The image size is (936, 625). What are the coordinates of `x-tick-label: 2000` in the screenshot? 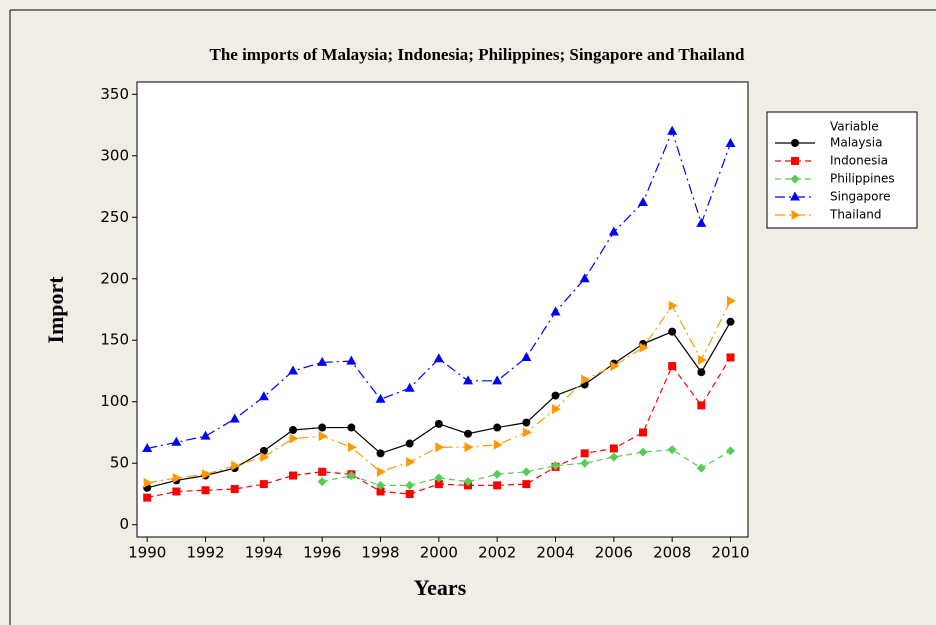 It's located at (439, 553).